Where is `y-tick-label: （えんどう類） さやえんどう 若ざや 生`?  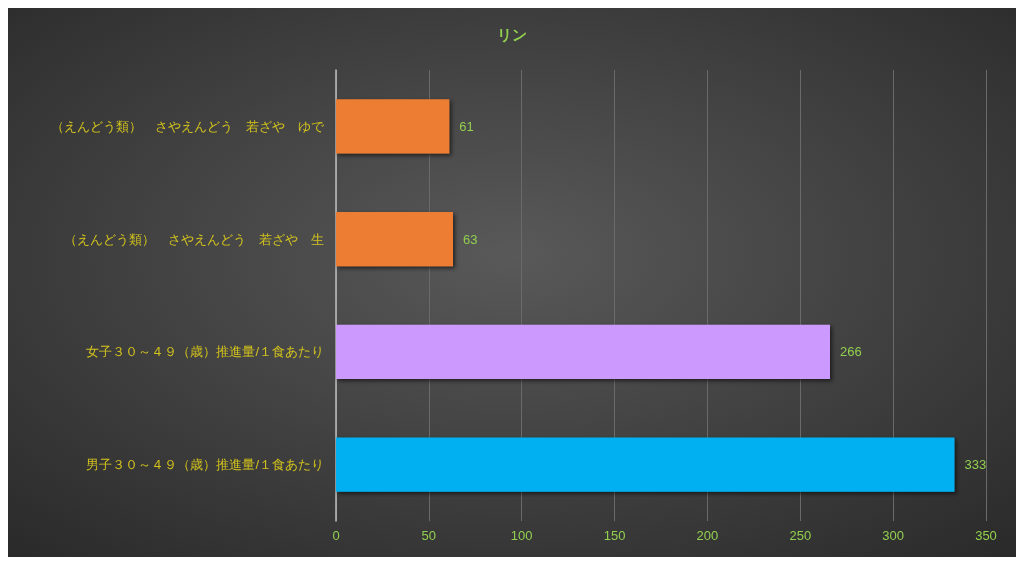 y-tick-label: （えんどう類） さやえんどう 若ざや 生 is located at coordinates (194, 239).